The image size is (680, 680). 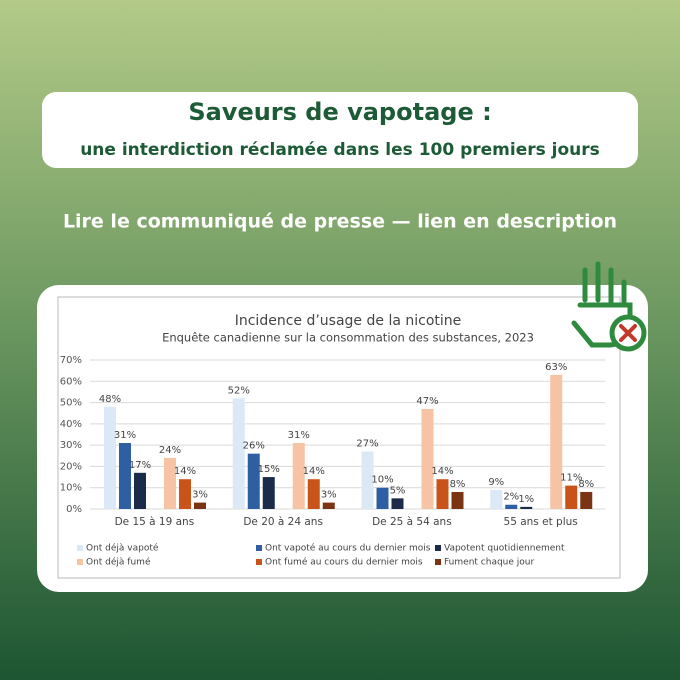 What do you see at coordinates (571, 478) in the screenshot?
I see `value-label: 11%` at bounding box center [571, 478].